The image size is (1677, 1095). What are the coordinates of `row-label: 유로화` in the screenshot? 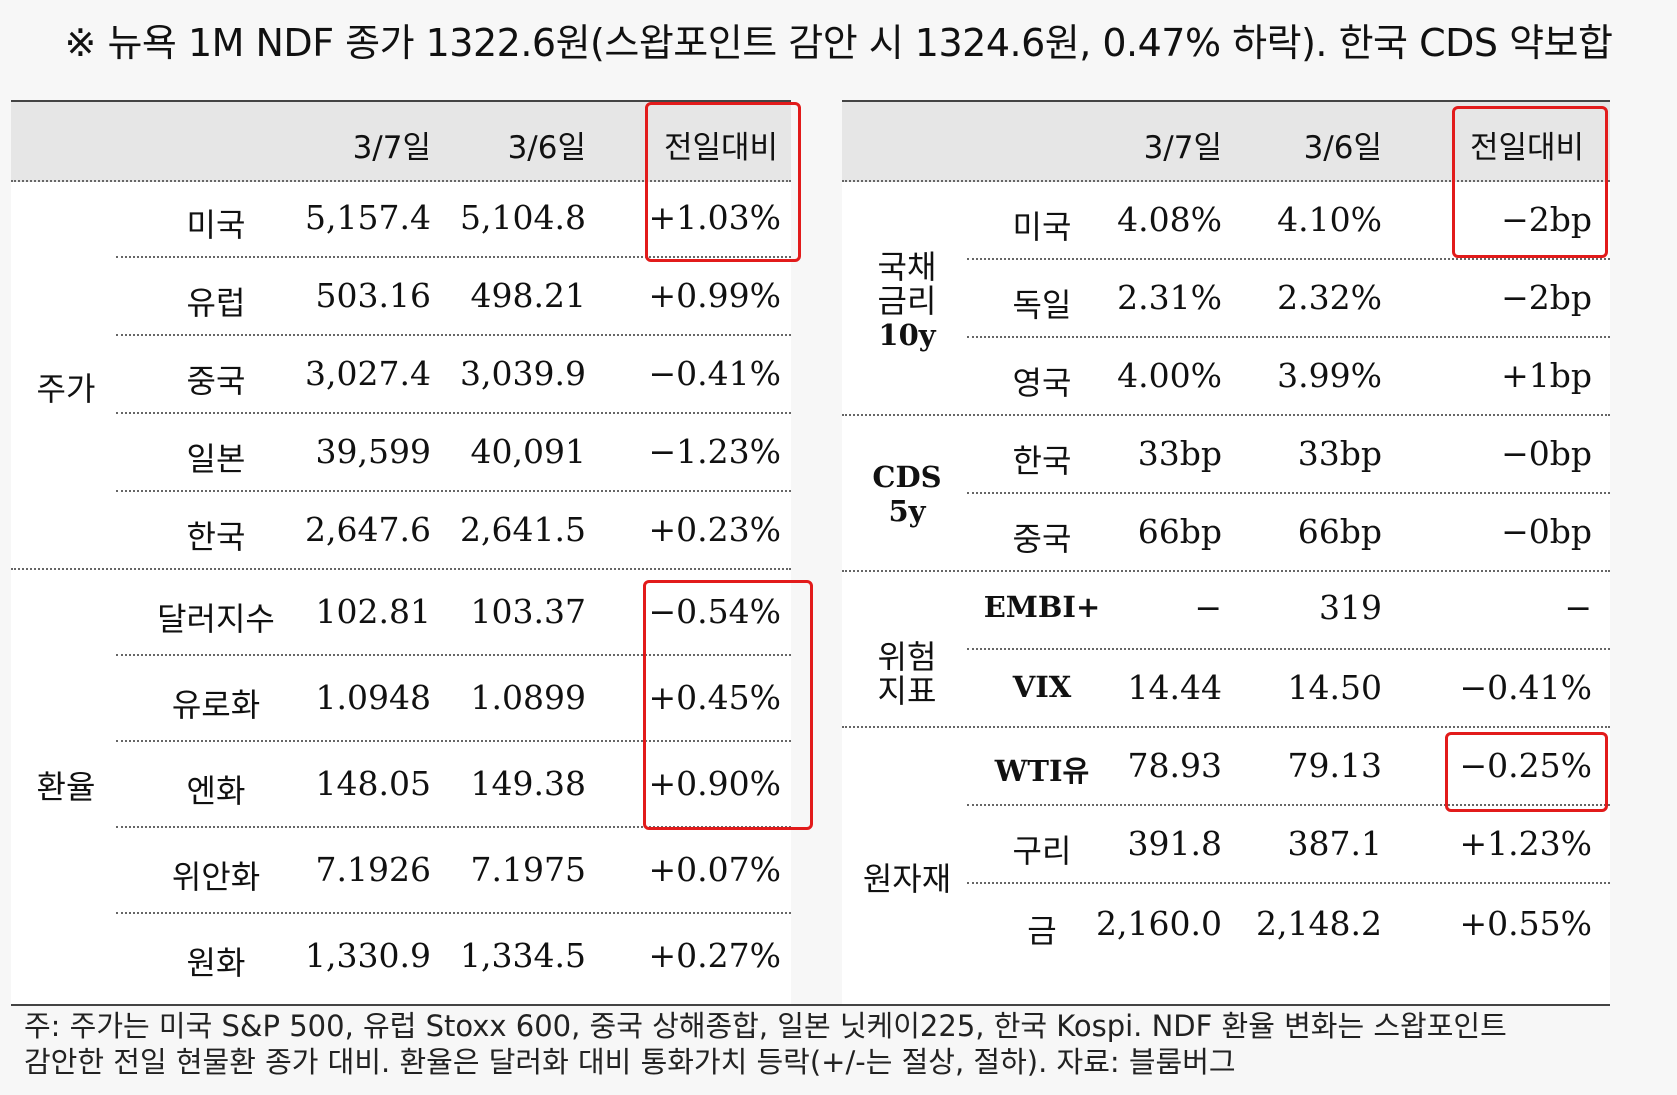 It's located at (216, 705).